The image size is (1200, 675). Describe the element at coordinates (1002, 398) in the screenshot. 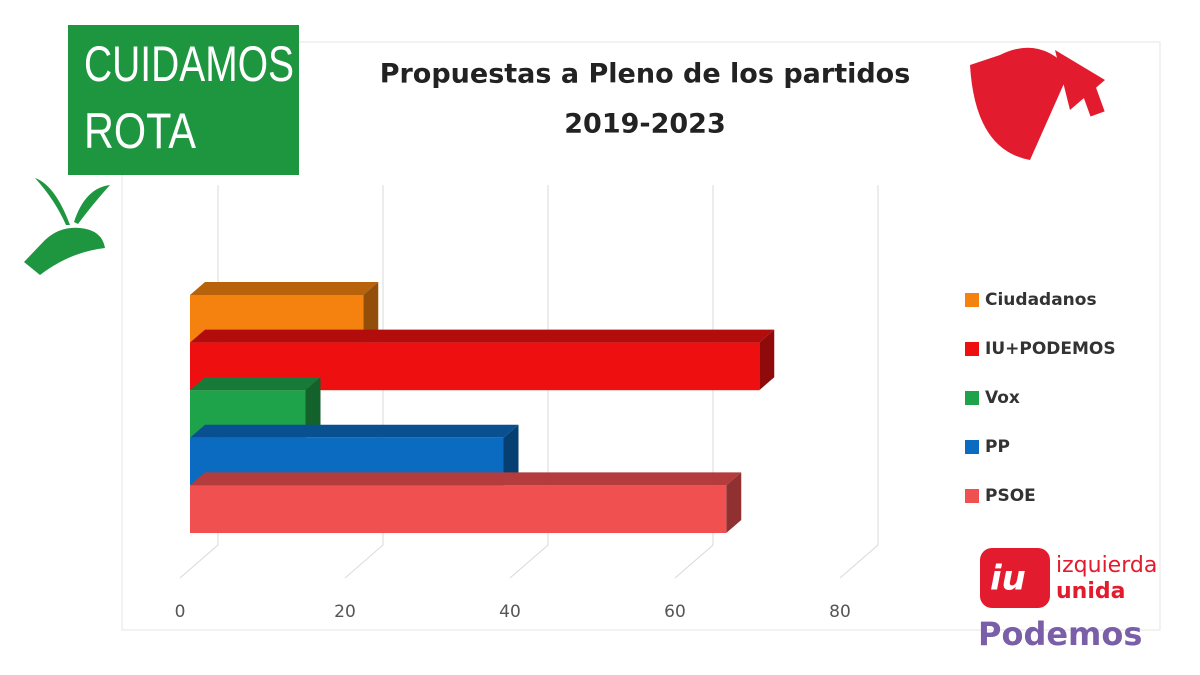

I see `legend-label: Vox` at that location.